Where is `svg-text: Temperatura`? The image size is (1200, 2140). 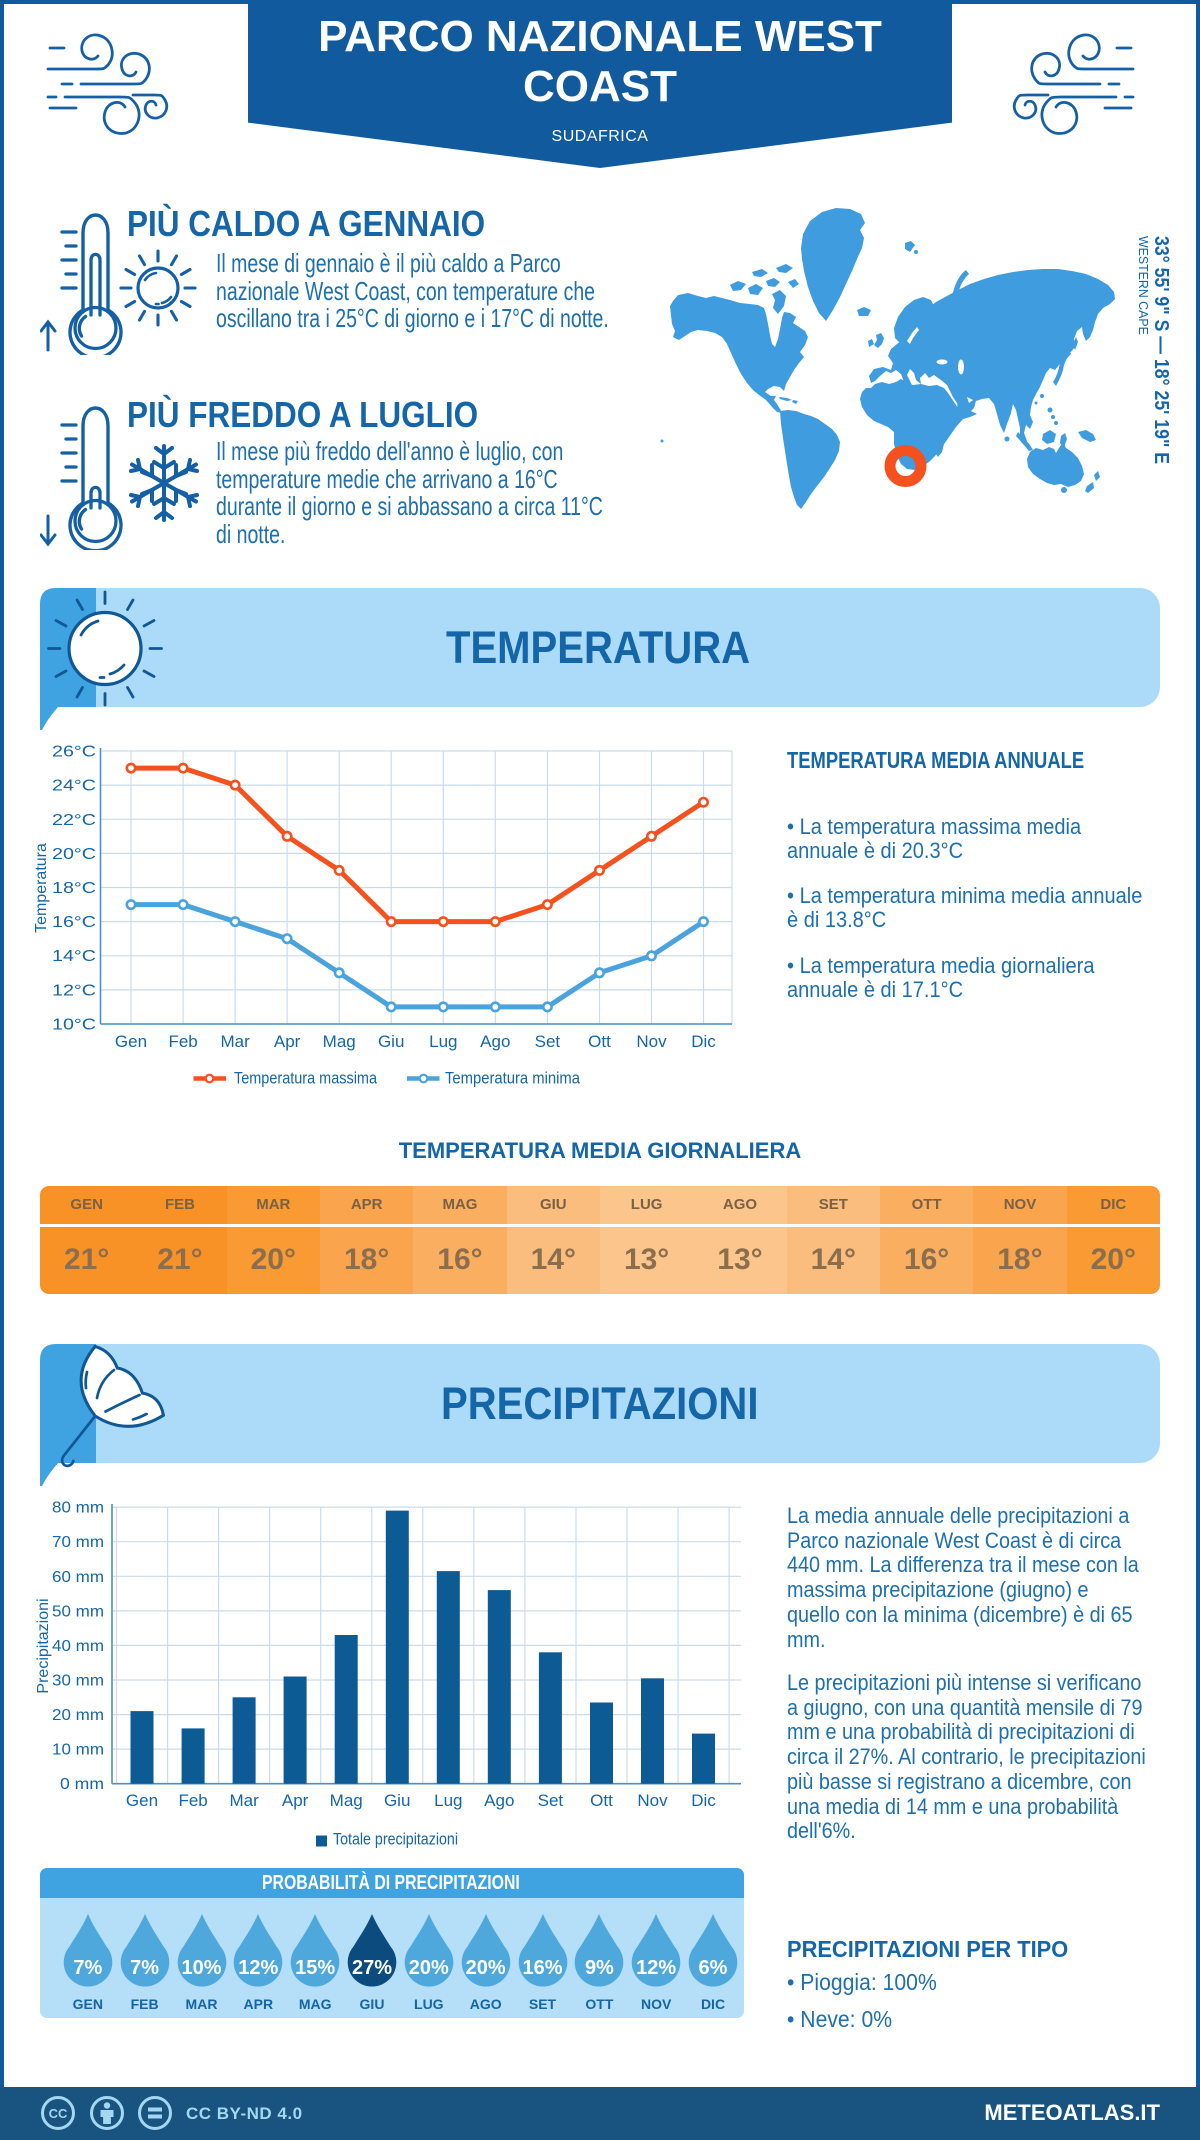 svg-text: Temperatura is located at coordinates (41, 888).